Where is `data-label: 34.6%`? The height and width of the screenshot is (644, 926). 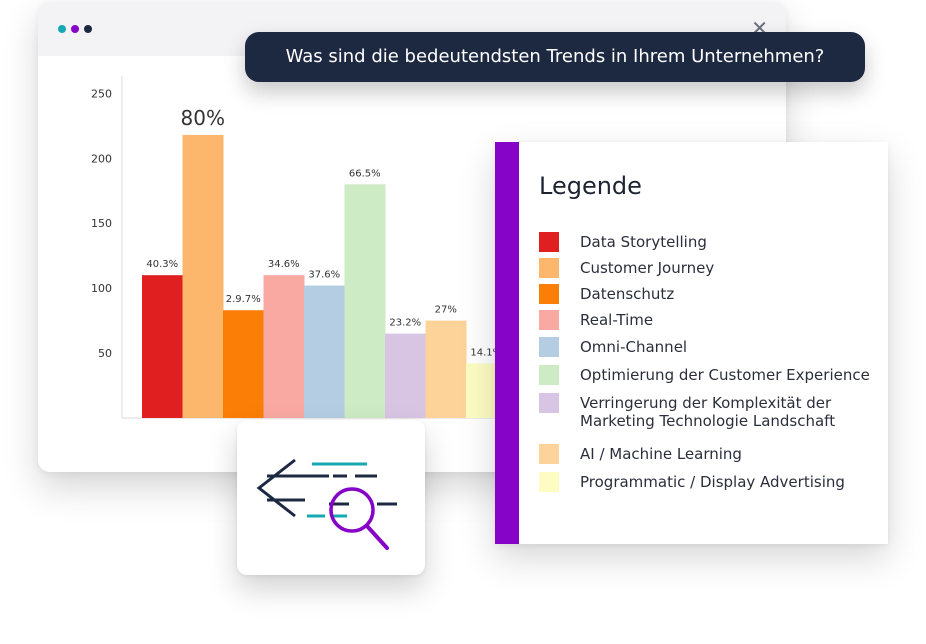 data-label: 34.6% is located at coordinates (284, 264).